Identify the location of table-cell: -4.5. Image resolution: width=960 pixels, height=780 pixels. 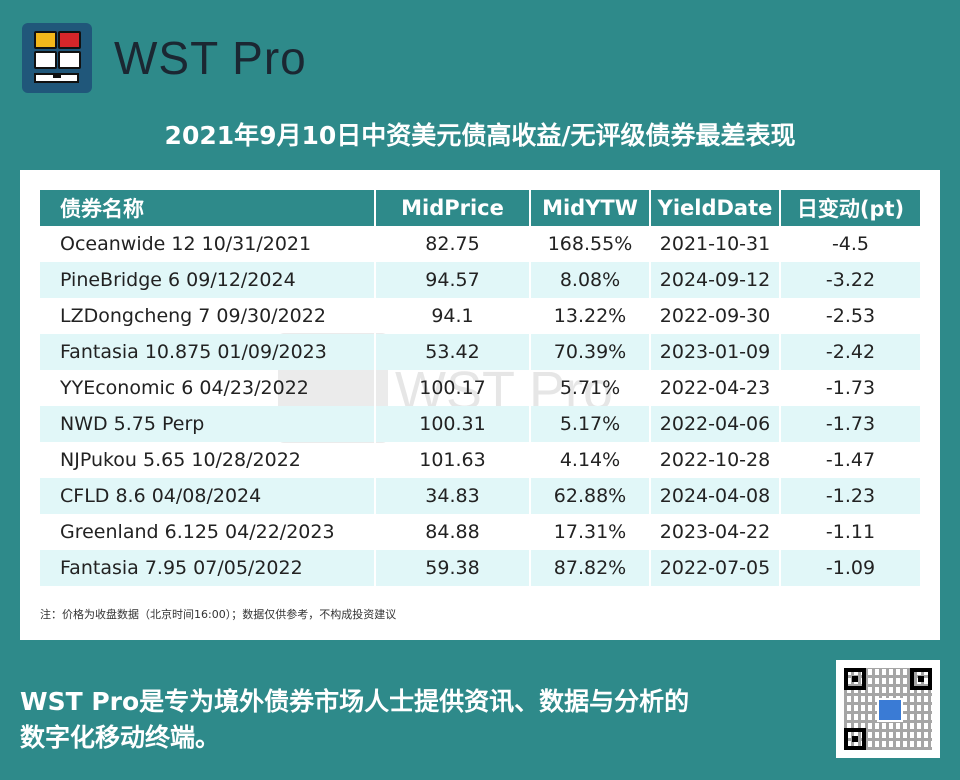
(849, 244).